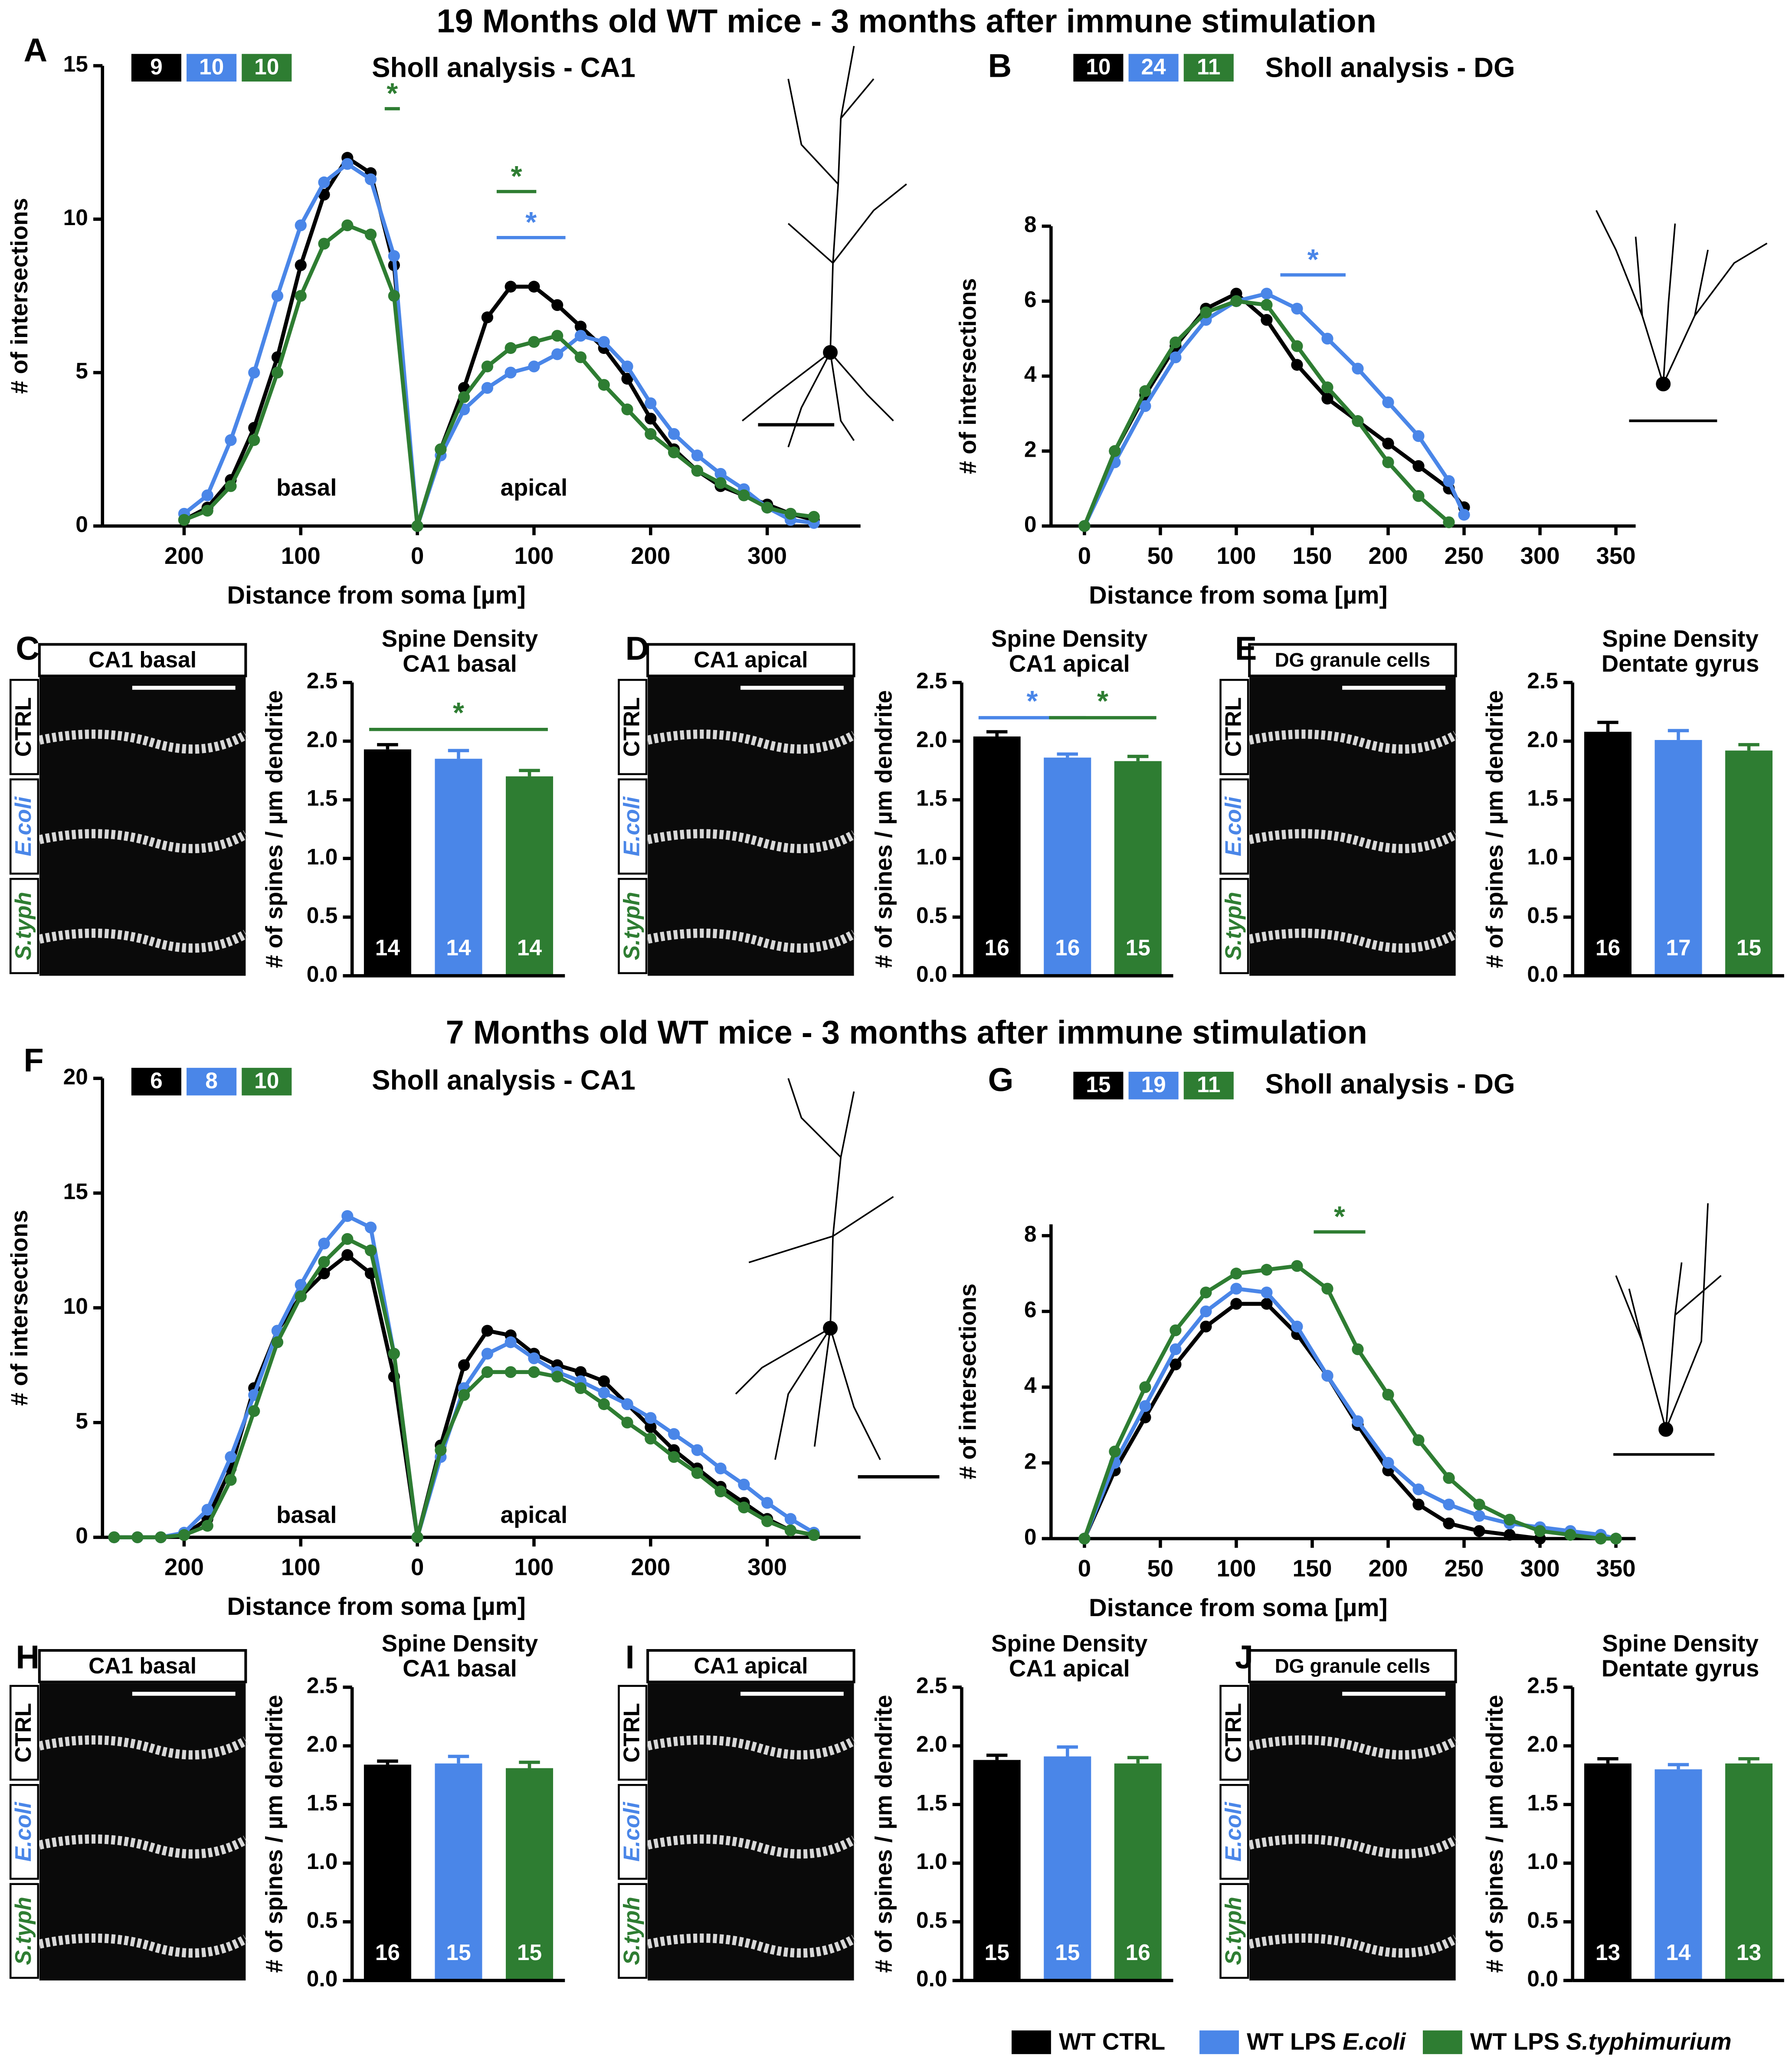  I want to click on x-tick-label: 300, so click(1540, 556).